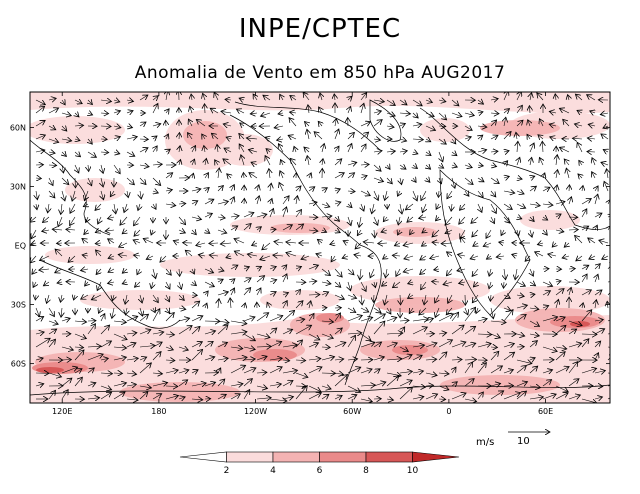 The image size is (640, 494). Describe the element at coordinates (485, 442) in the screenshot. I see `vector-key-unit: m/s` at that location.